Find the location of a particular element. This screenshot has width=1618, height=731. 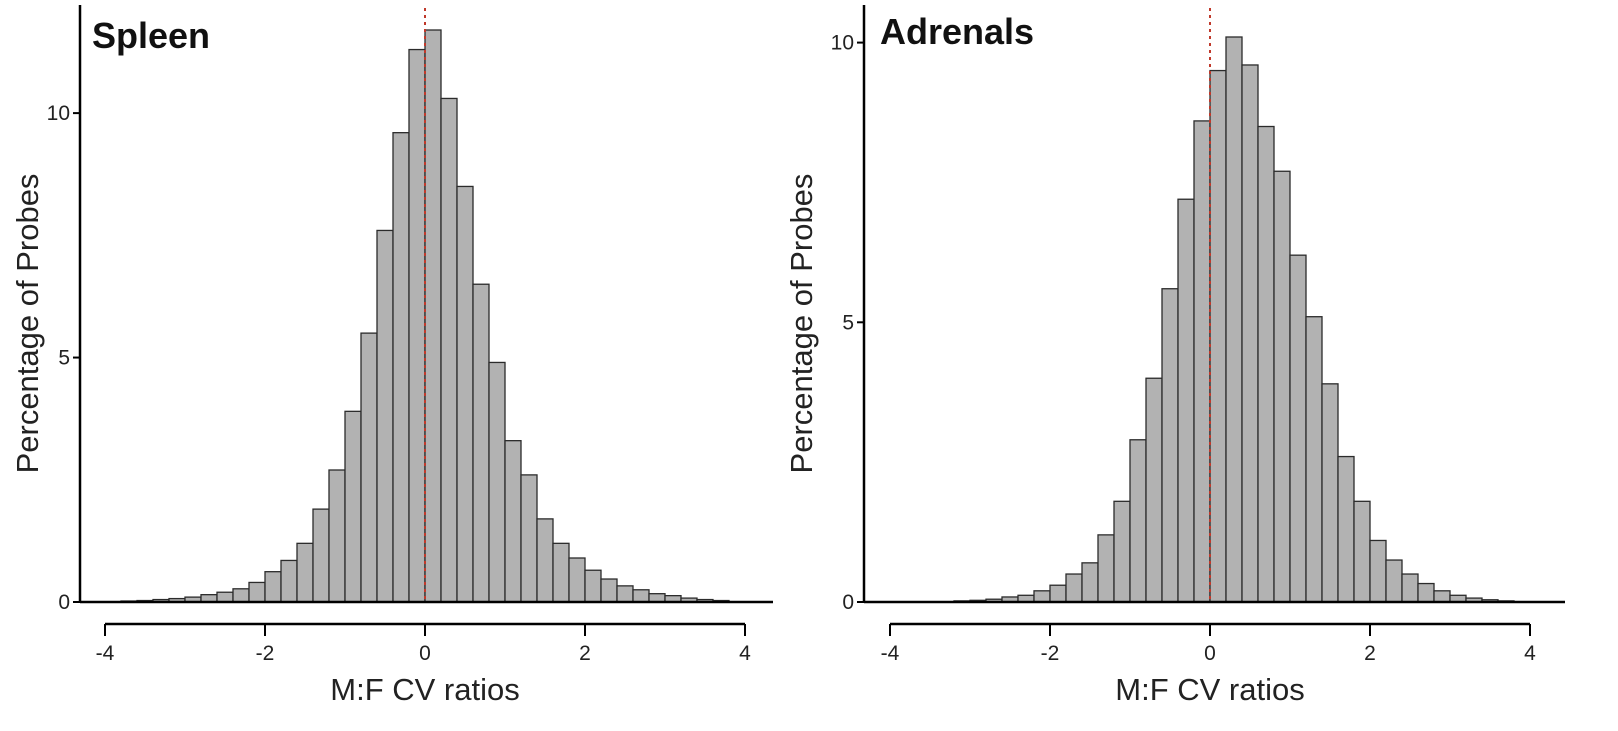

adrenals-x-tick-label: 2 is located at coordinates (1370, 653).